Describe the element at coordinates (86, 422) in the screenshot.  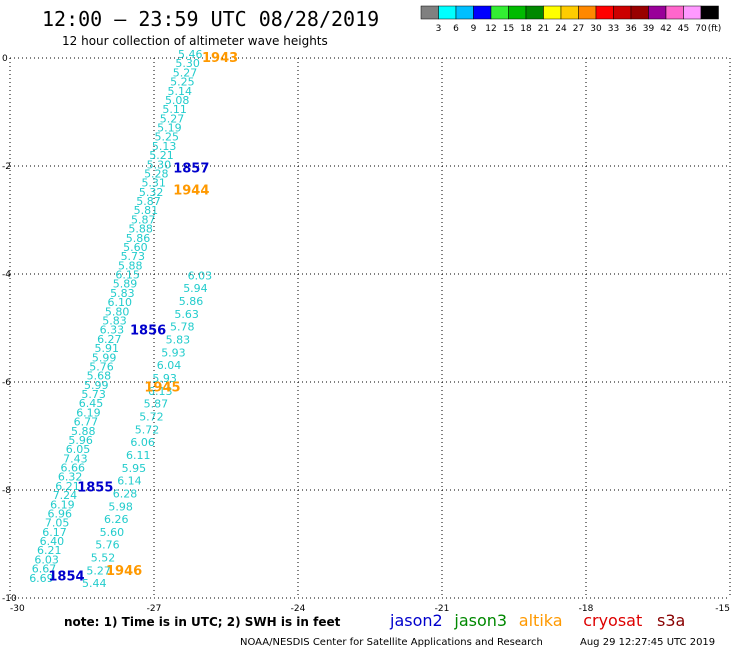
I see `track-a-value: 6.77` at that location.